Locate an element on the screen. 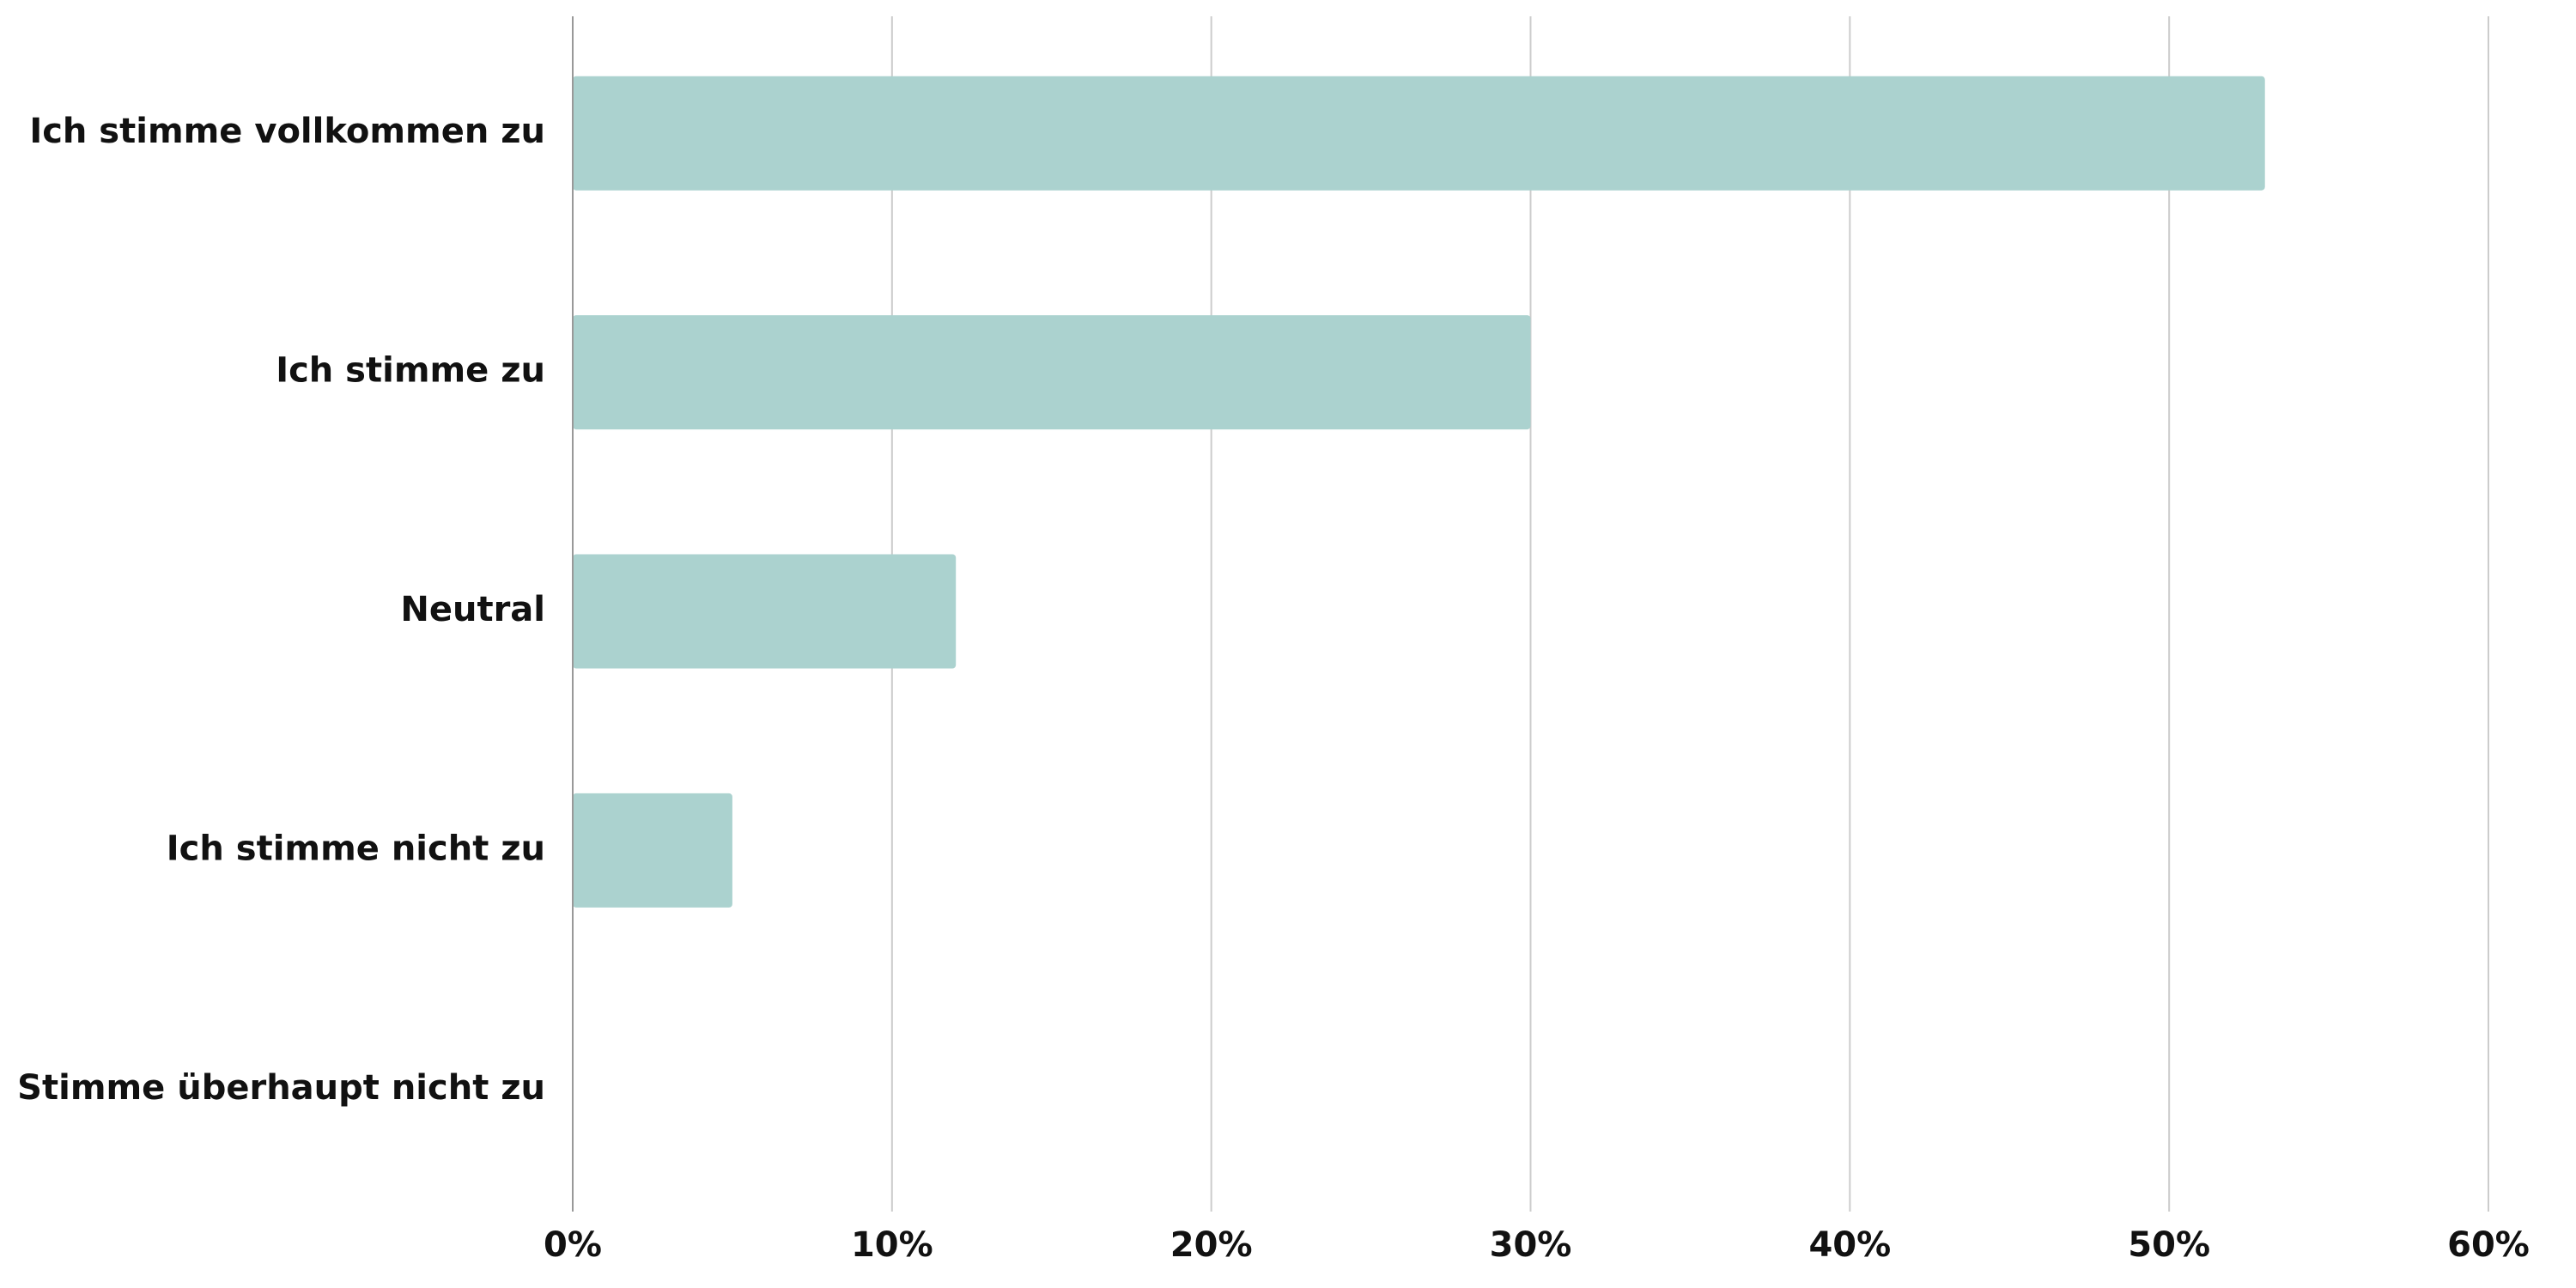  x-tick-label: 60% is located at coordinates (2488, 1245).